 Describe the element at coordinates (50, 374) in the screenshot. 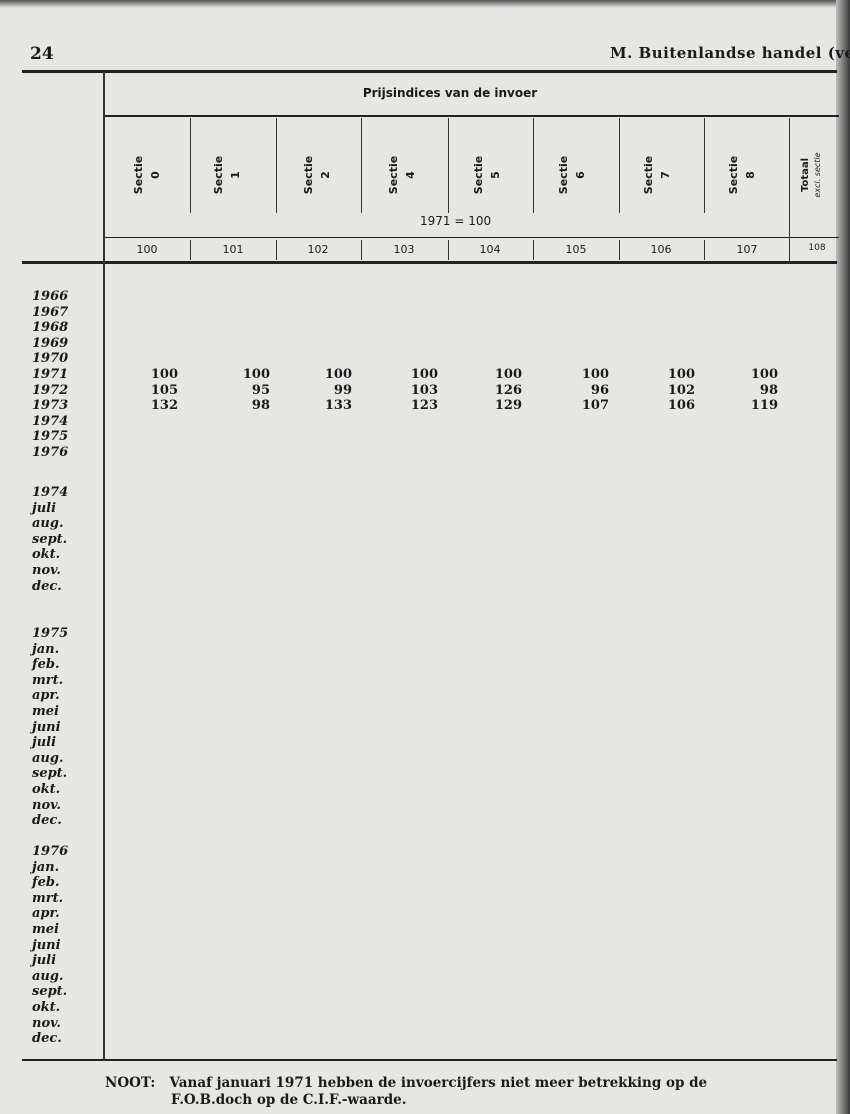

I see `row-label: 1971` at that location.